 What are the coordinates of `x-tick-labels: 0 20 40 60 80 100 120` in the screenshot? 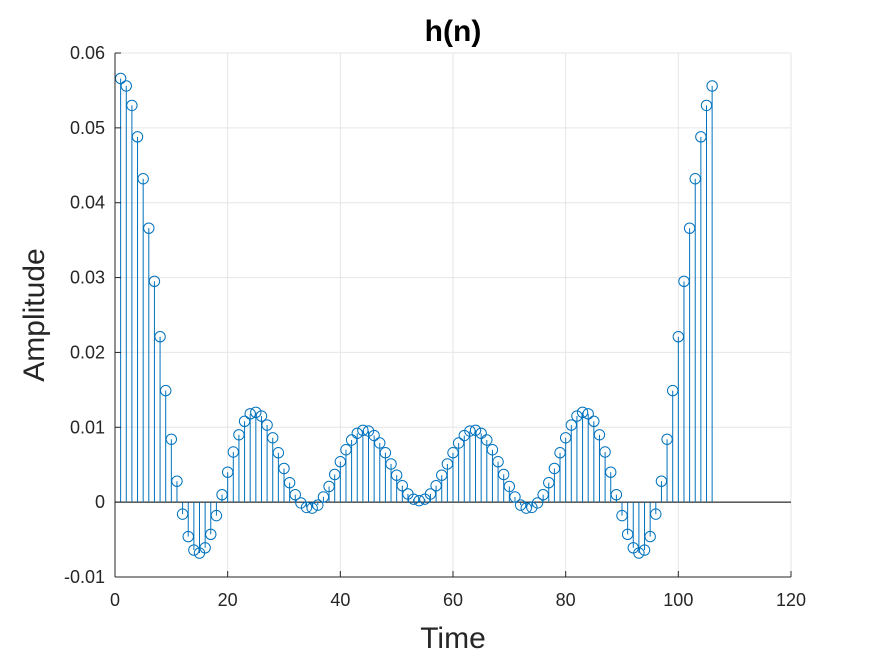 It's located at (458, 600).